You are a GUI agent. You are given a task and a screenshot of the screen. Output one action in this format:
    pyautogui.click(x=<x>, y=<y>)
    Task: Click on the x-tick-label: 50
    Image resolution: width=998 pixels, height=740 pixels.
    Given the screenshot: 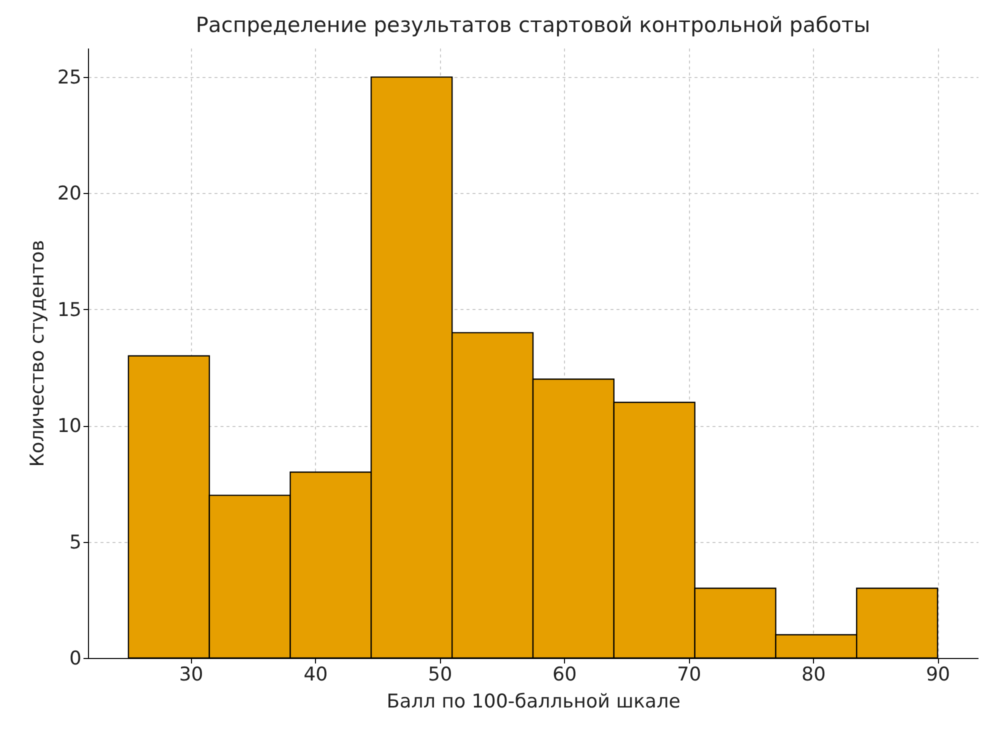 What is the action you would take?
    pyautogui.click(x=440, y=675)
    